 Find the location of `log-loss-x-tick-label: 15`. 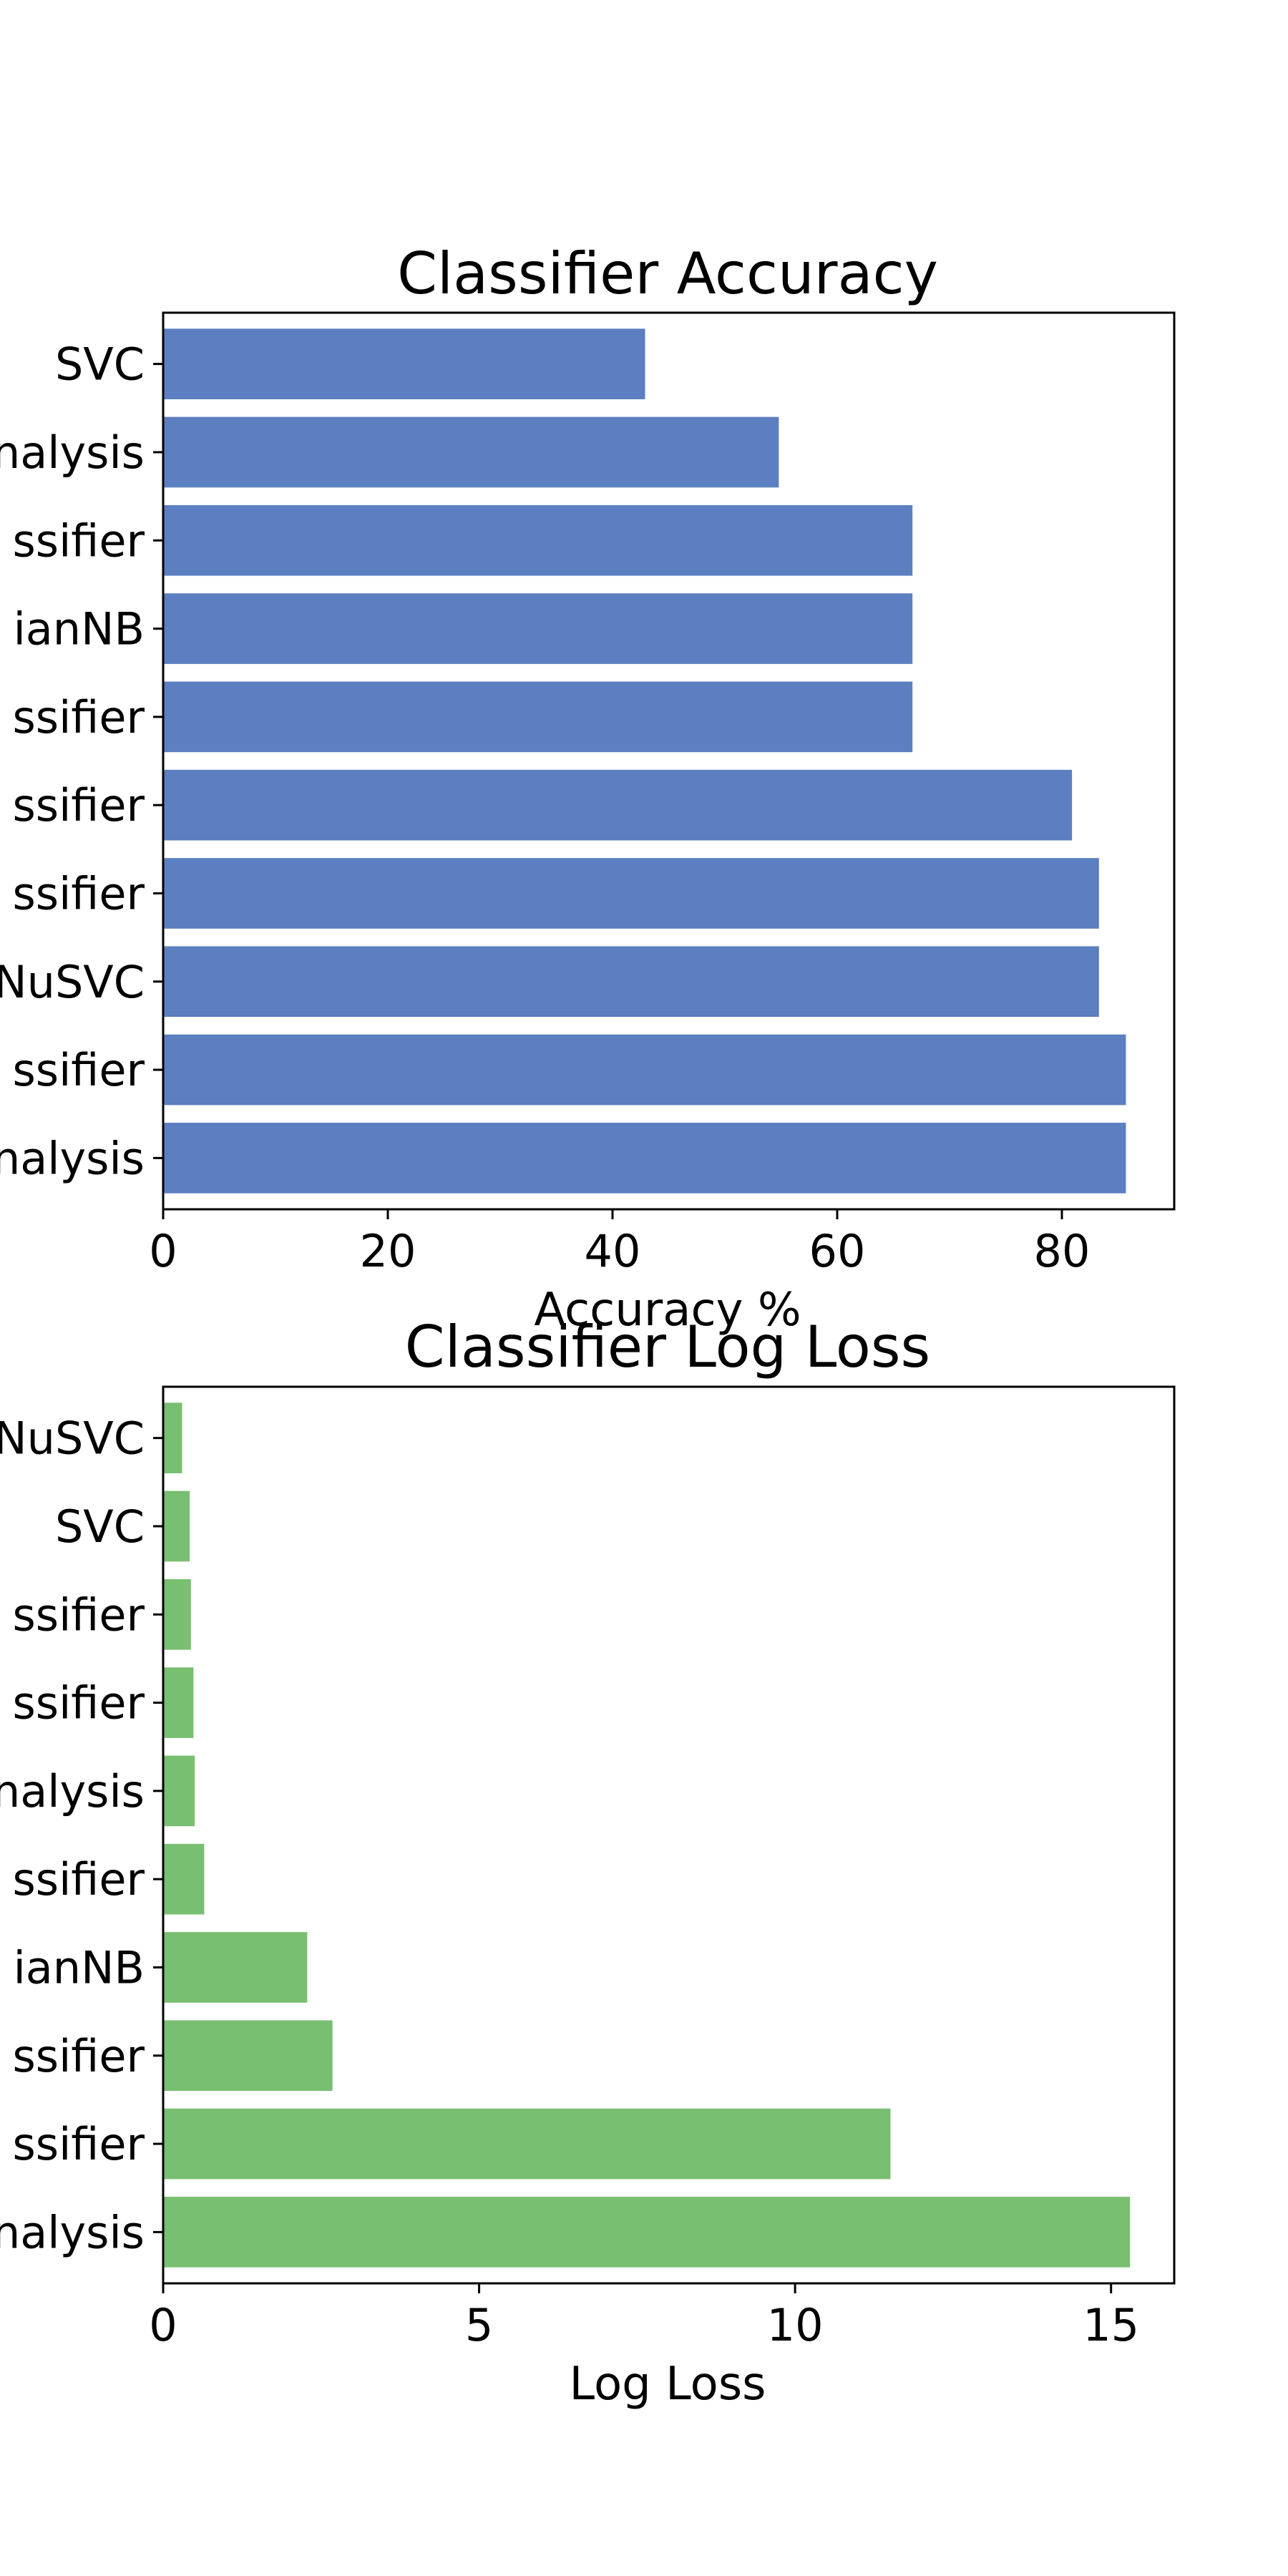

log-loss-x-tick-label: 15 is located at coordinates (1111, 2325).